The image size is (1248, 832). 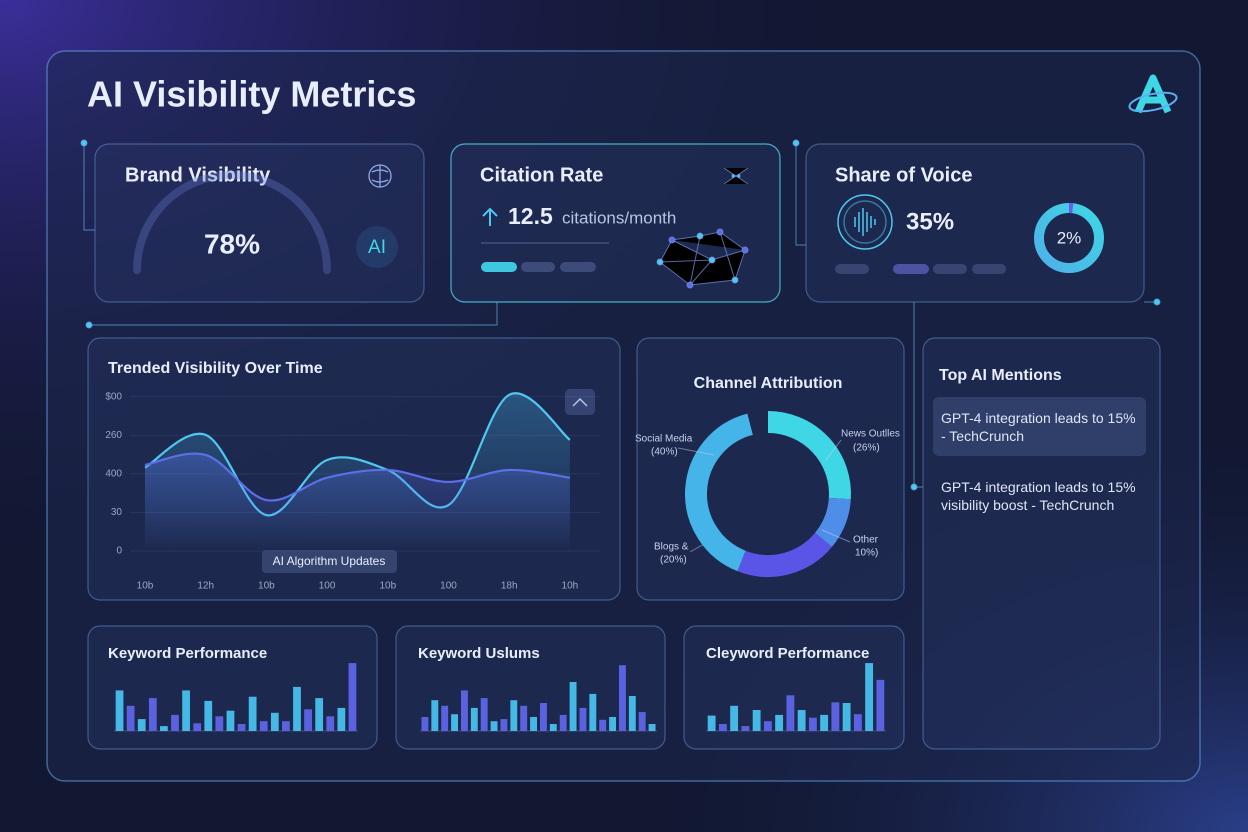 I want to click on x-tick-label: 18h, so click(x=509, y=586).